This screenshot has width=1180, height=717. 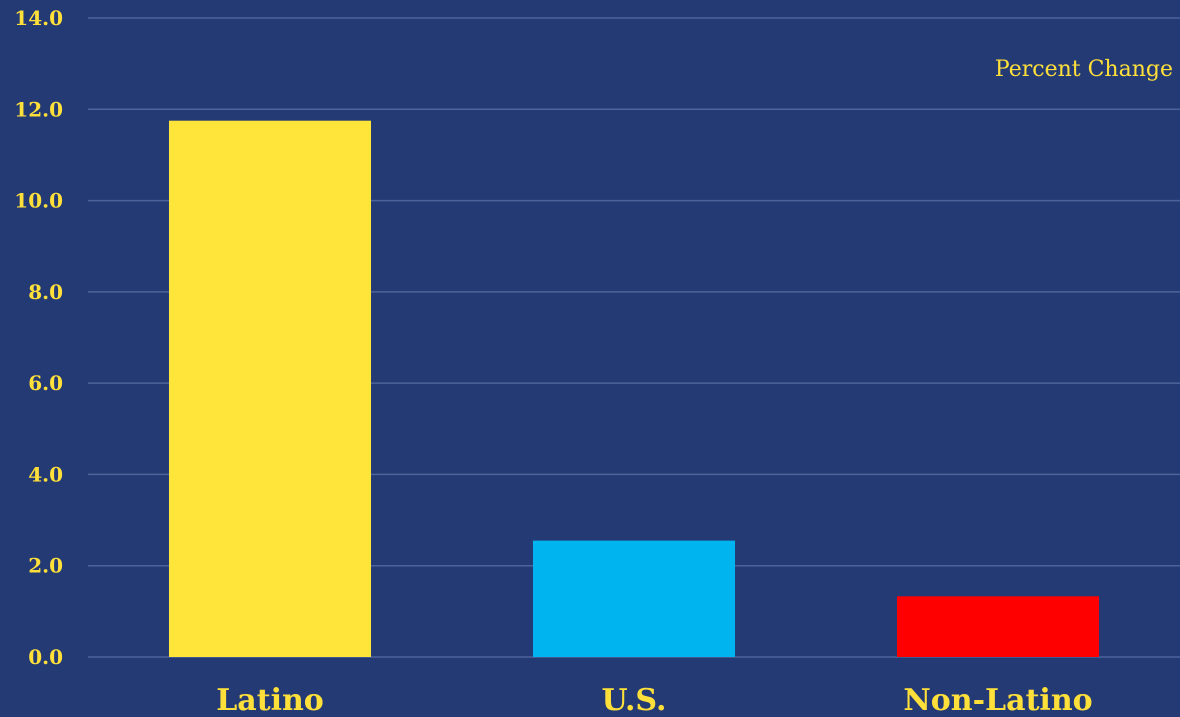 I want to click on x-axis-category-labels: Latino U.S. Non-Latino, so click(x=654, y=700).